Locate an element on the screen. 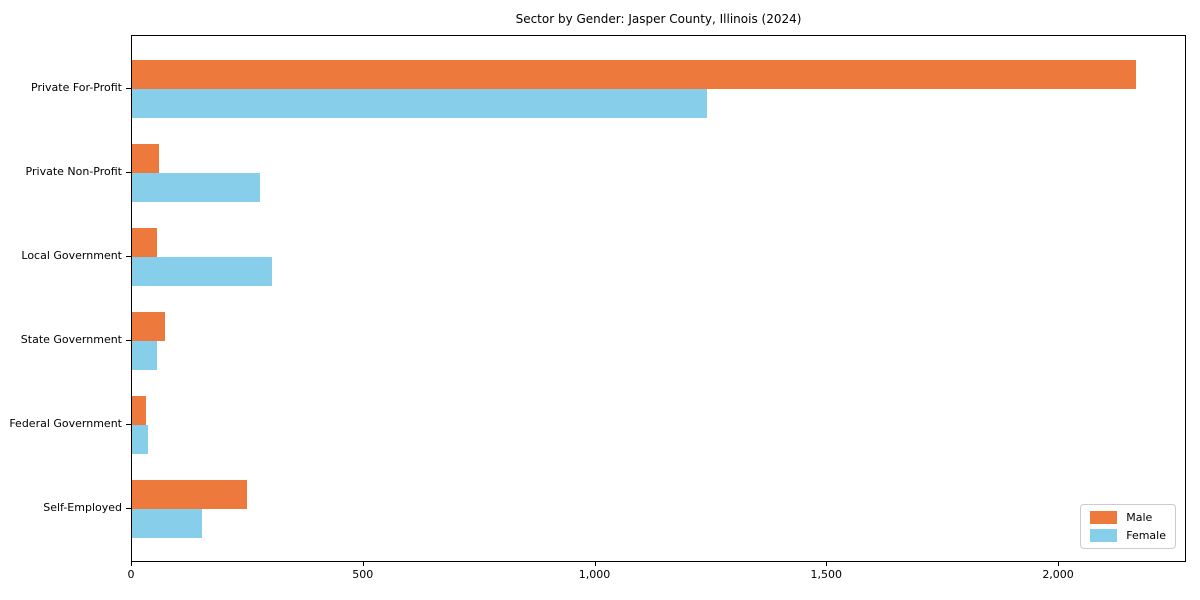  legend-item-male: Male is located at coordinates (1128, 517).